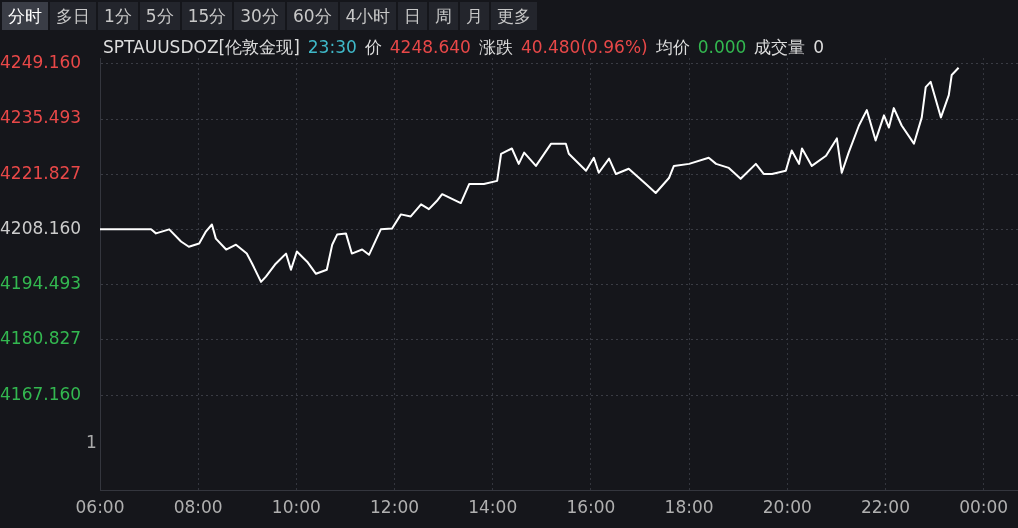  Describe the element at coordinates (493, 506) in the screenshot. I see `x-tick-label: 14:00` at that location.